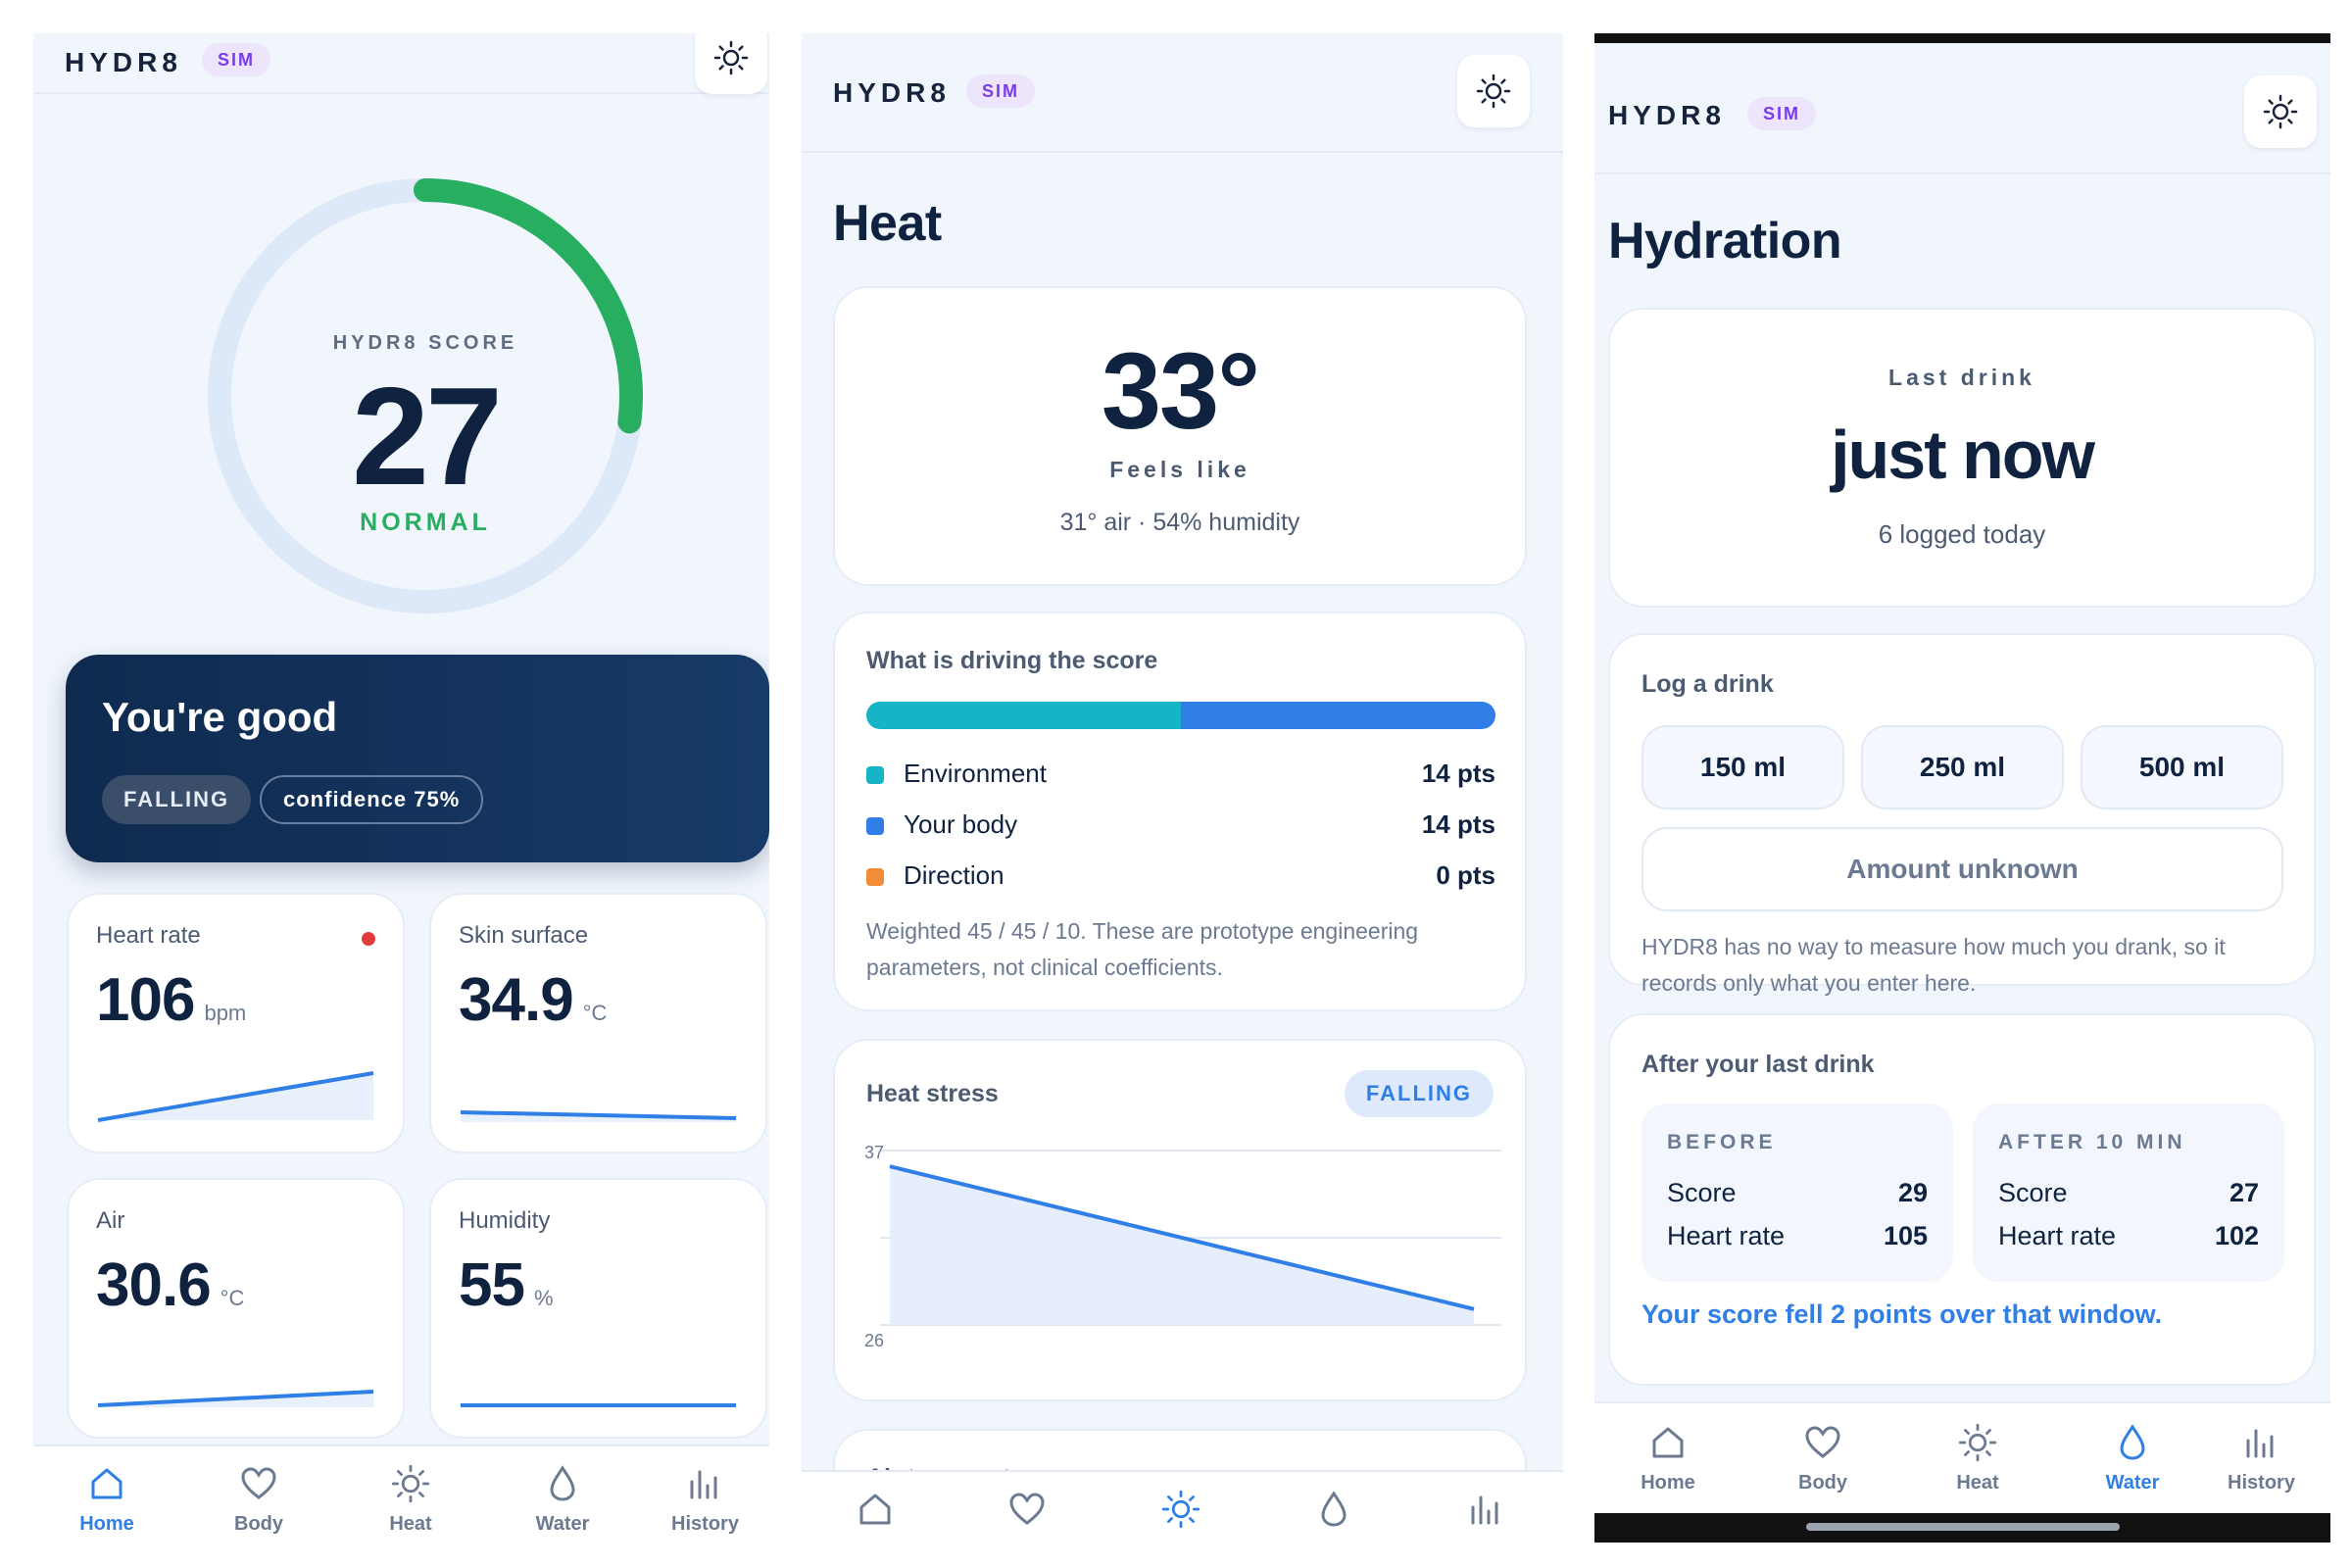 This screenshot has width=2352, height=1568. What do you see at coordinates (1023, 715) in the screenshot?
I see `bar-segment-environment` at bounding box center [1023, 715].